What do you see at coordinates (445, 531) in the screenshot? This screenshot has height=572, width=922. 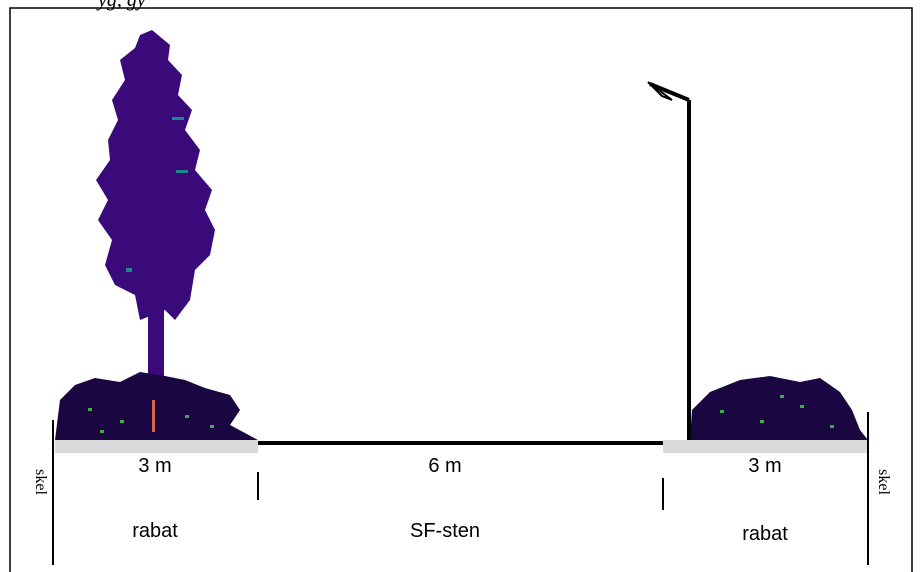 I see `segment-name: SF-sten` at bounding box center [445, 531].